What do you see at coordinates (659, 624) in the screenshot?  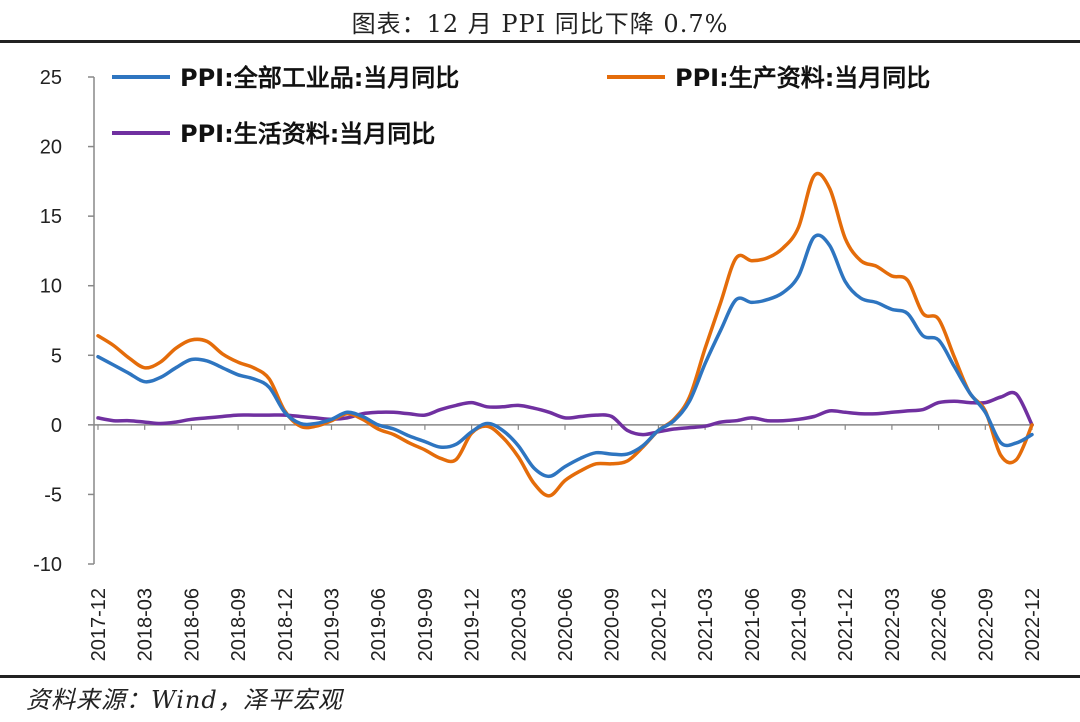 I see `x-tick-label: 2020-12` at bounding box center [659, 624].